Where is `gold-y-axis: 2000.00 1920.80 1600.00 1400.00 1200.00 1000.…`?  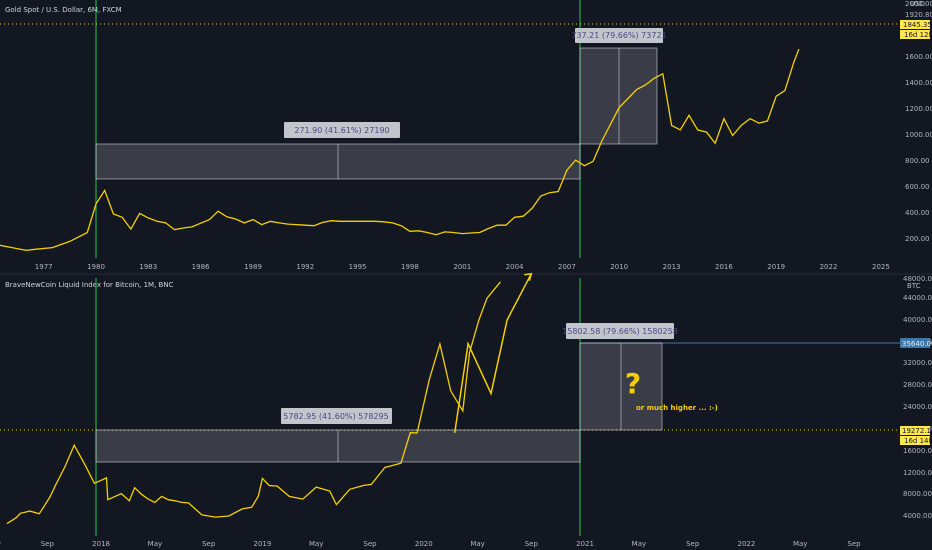
gold-y-axis: 2000.00 1920.80 1600.00 1400.00 1200.00 1000.… is located at coordinates (918, 121).